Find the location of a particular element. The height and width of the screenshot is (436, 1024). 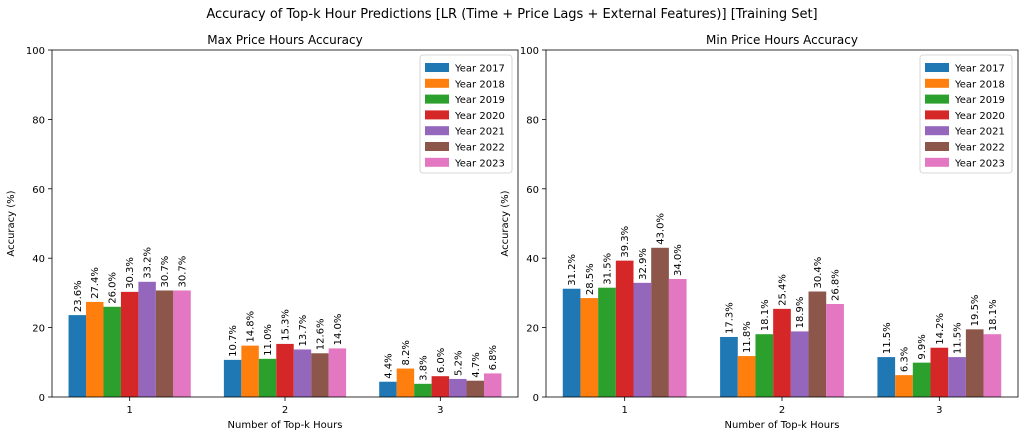

bar-value-label: 31.5% is located at coordinates (607, 269).